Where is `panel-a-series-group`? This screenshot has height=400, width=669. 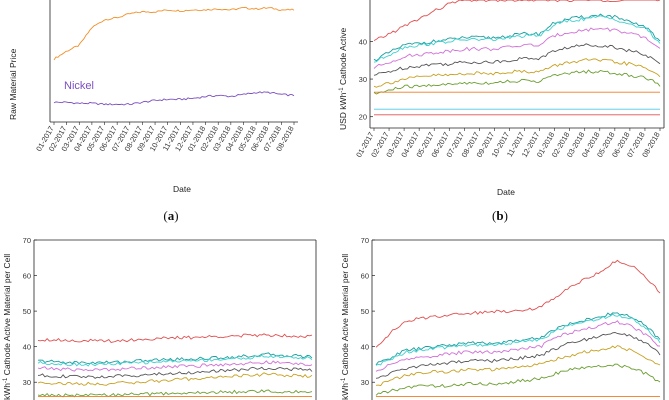 panel-a-series-group is located at coordinates (174, 56).